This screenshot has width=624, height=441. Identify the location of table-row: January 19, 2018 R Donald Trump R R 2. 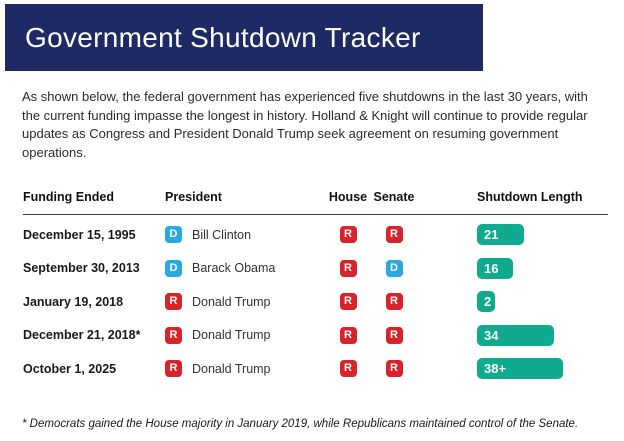
(315, 302).